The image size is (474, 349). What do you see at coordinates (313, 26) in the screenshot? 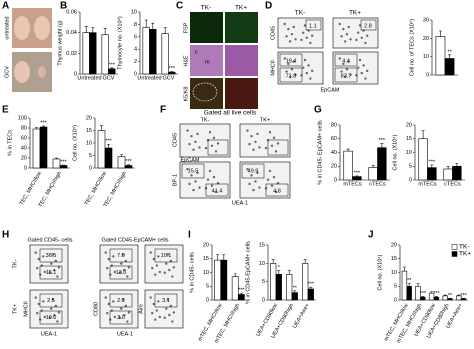
I see `gate-value: 1.1` at bounding box center [313, 26].